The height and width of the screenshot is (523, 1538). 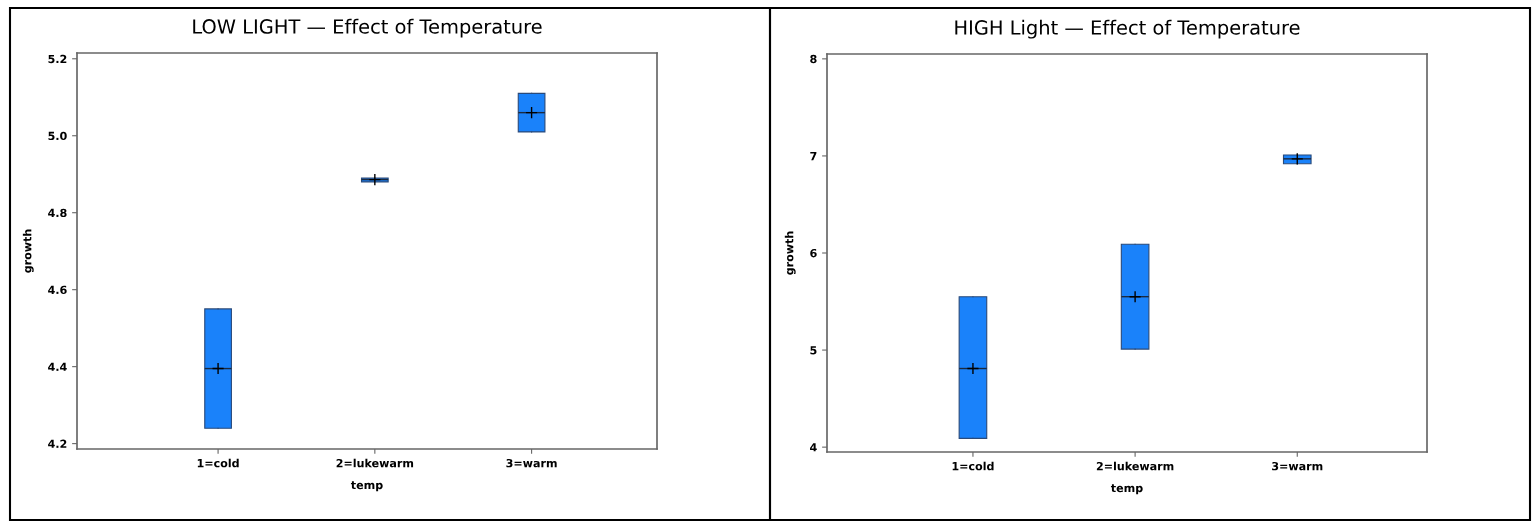 I want to click on y-tick-label: 5.2, so click(x=57, y=59).